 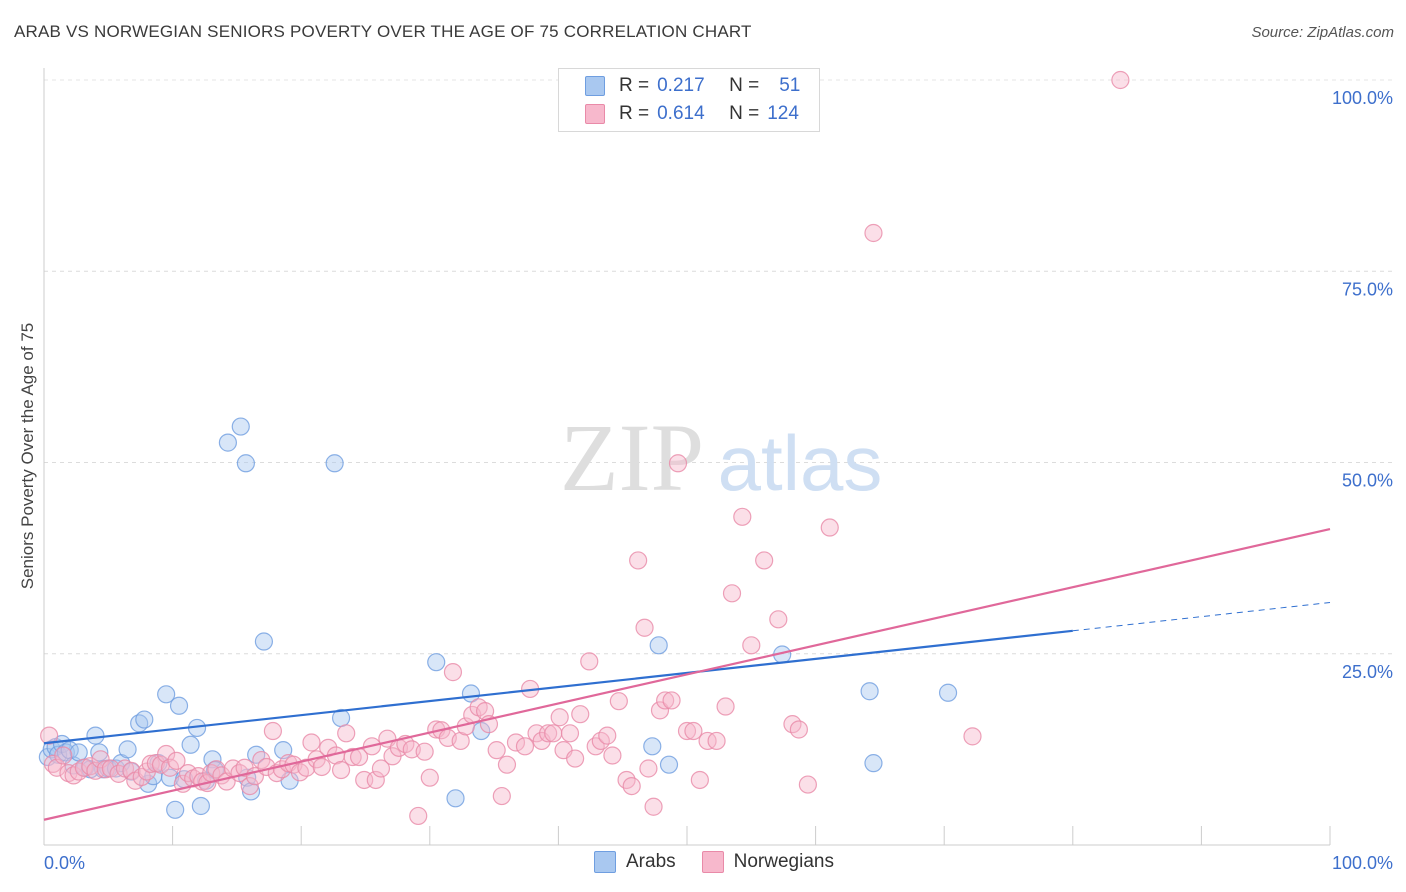 What do you see at coordinates (1367, 672) in the screenshot?
I see `y-tick-label: 25.0%` at bounding box center [1367, 672].